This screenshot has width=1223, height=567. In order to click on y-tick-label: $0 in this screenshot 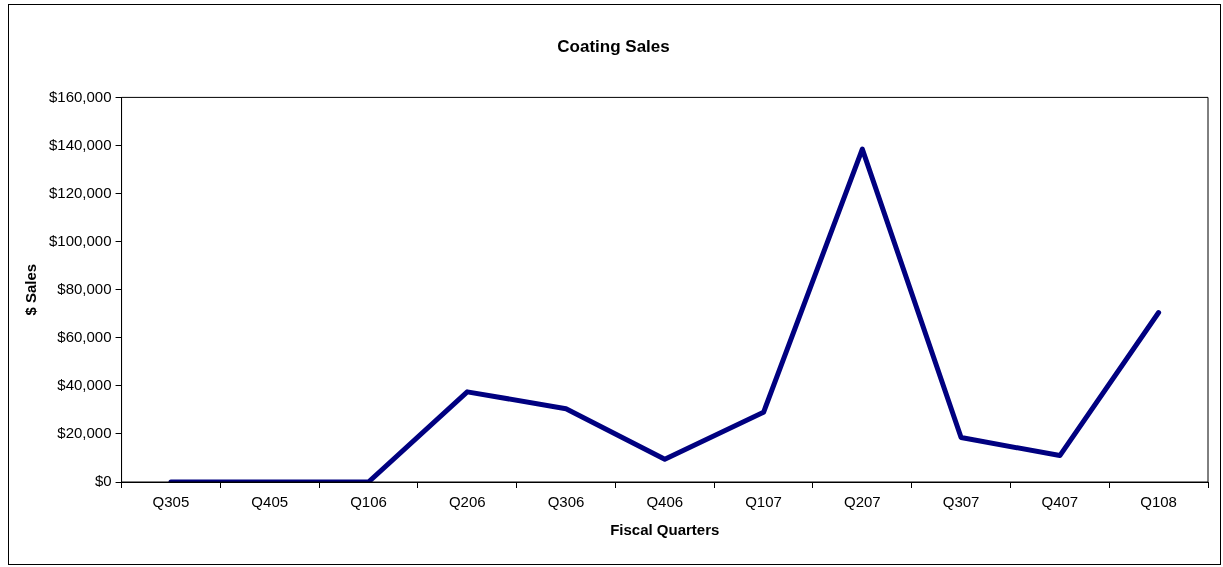, I will do `click(103, 481)`.